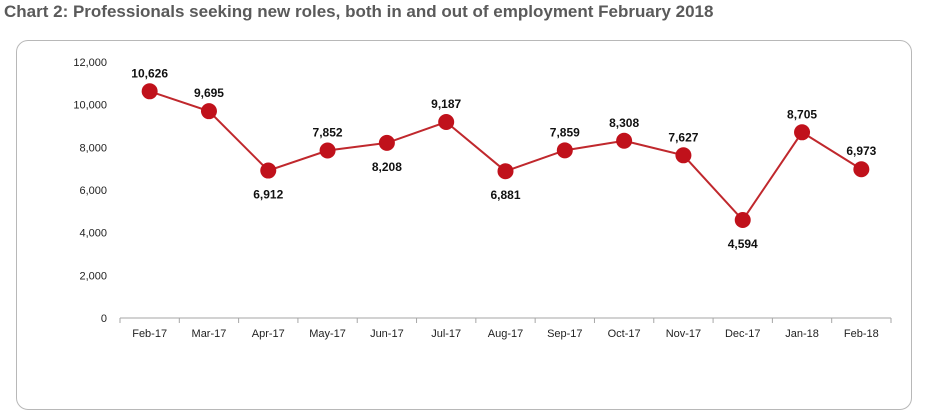  What do you see at coordinates (268, 334) in the screenshot?
I see `x-tick-label: Apr-17` at bounding box center [268, 334].